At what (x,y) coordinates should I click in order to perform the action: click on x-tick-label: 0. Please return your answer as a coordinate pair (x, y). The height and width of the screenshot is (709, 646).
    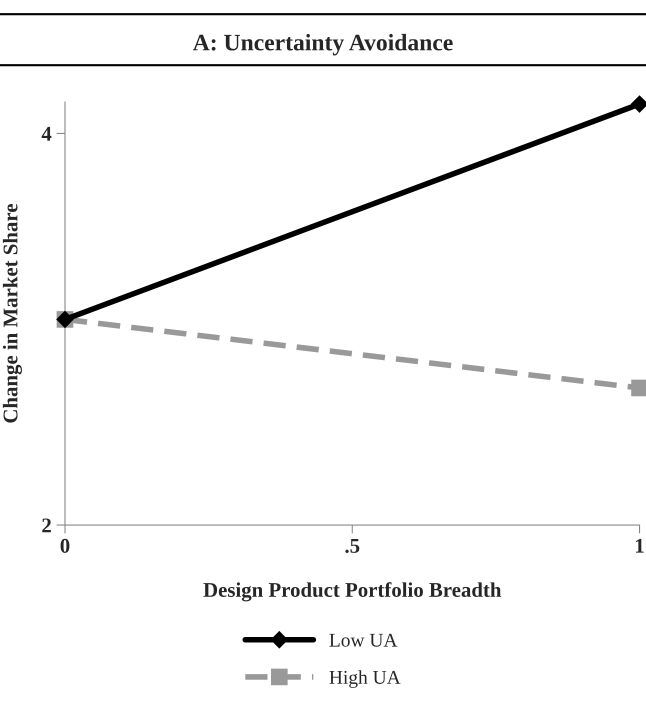
    Looking at the image, I should click on (65, 545).